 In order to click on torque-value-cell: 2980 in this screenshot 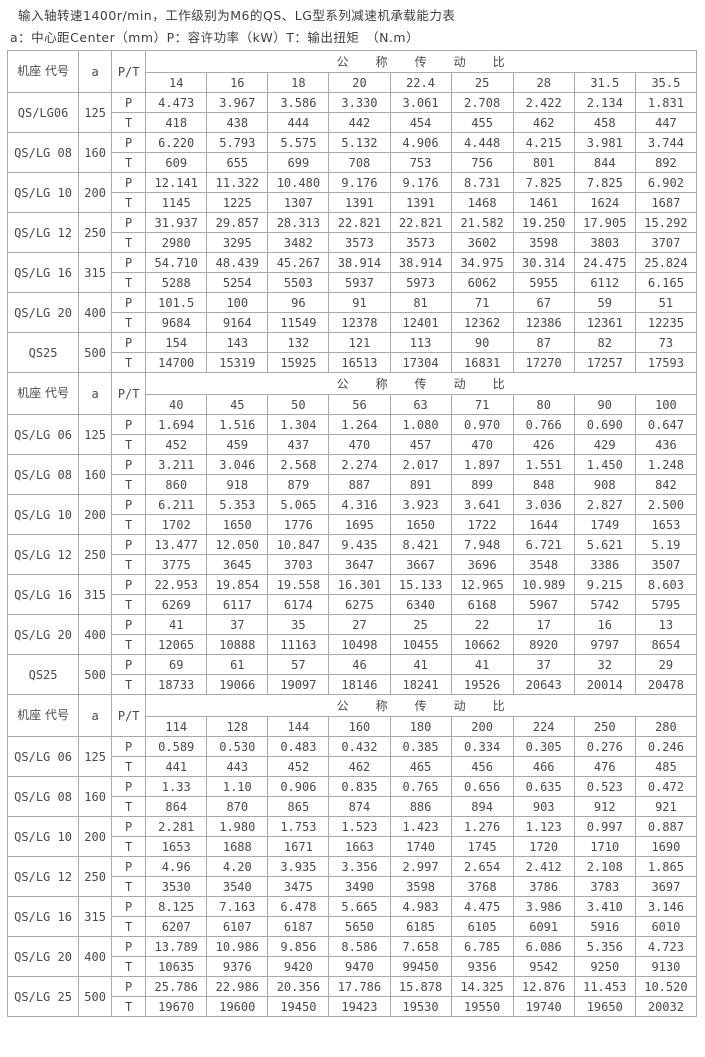, I will do `click(176, 242)`.